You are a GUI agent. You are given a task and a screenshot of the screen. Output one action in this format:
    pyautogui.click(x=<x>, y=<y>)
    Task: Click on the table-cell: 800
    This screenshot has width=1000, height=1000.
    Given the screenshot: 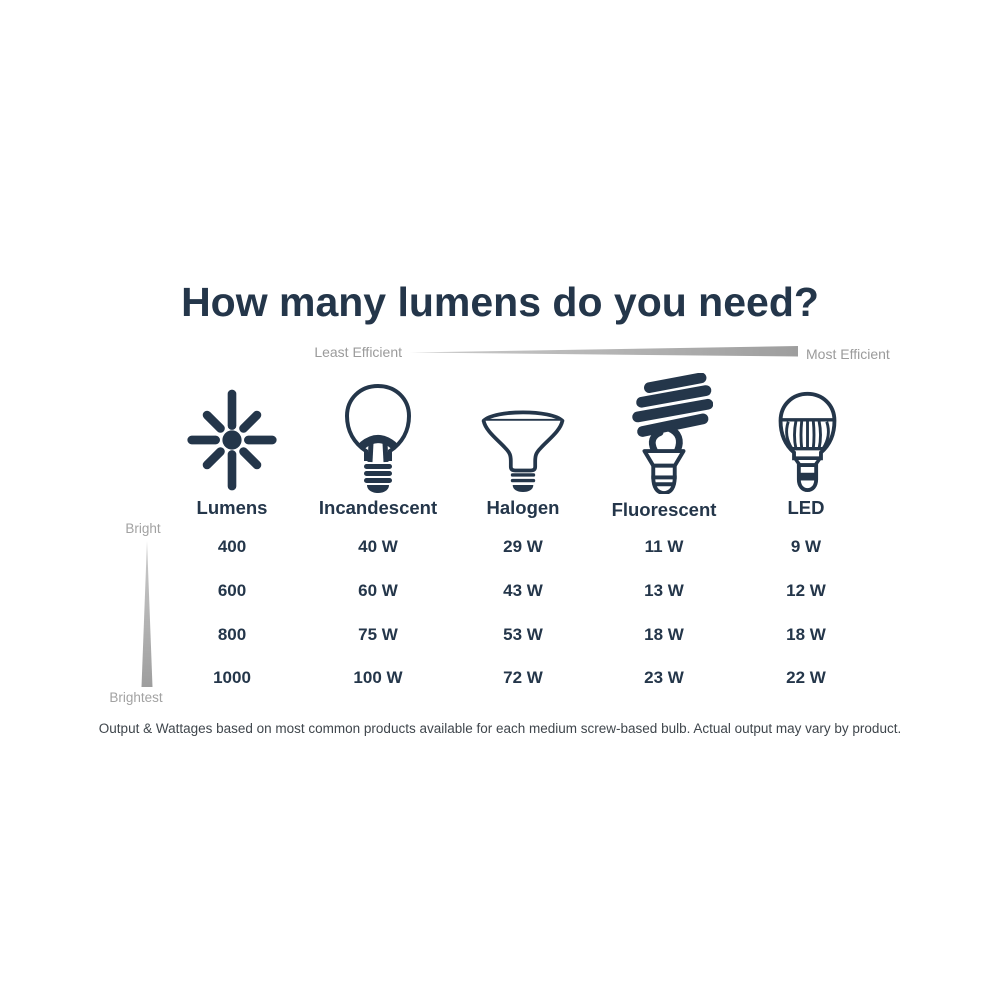 What is the action you would take?
    pyautogui.click(x=232, y=634)
    